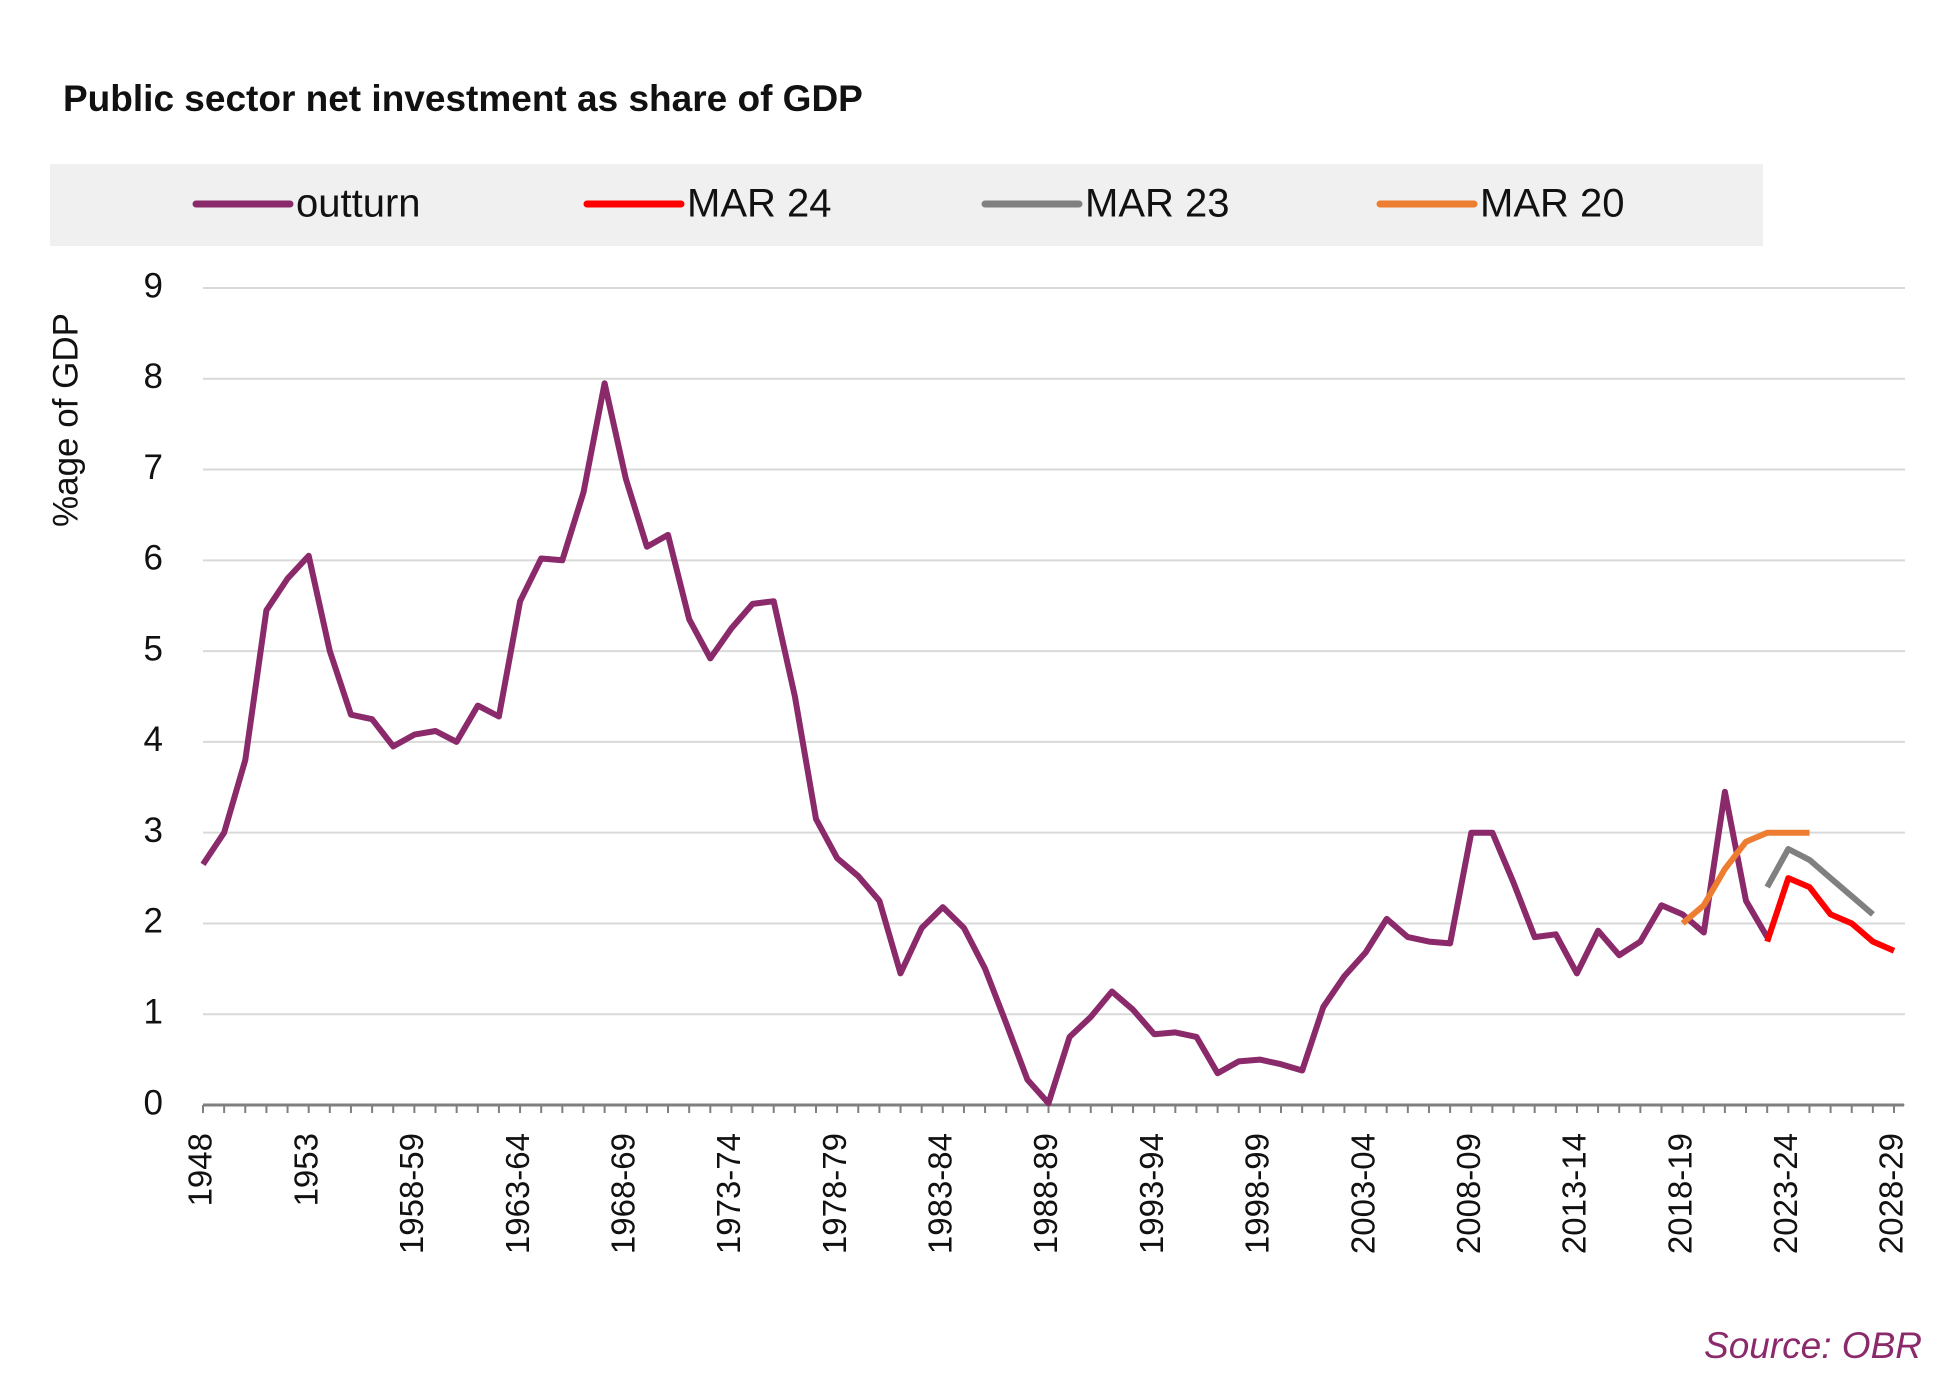 The image size is (1957, 1397). What do you see at coordinates (153, 921) in the screenshot?
I see `y-tick-label: 2` at bounding box center [153, 921].